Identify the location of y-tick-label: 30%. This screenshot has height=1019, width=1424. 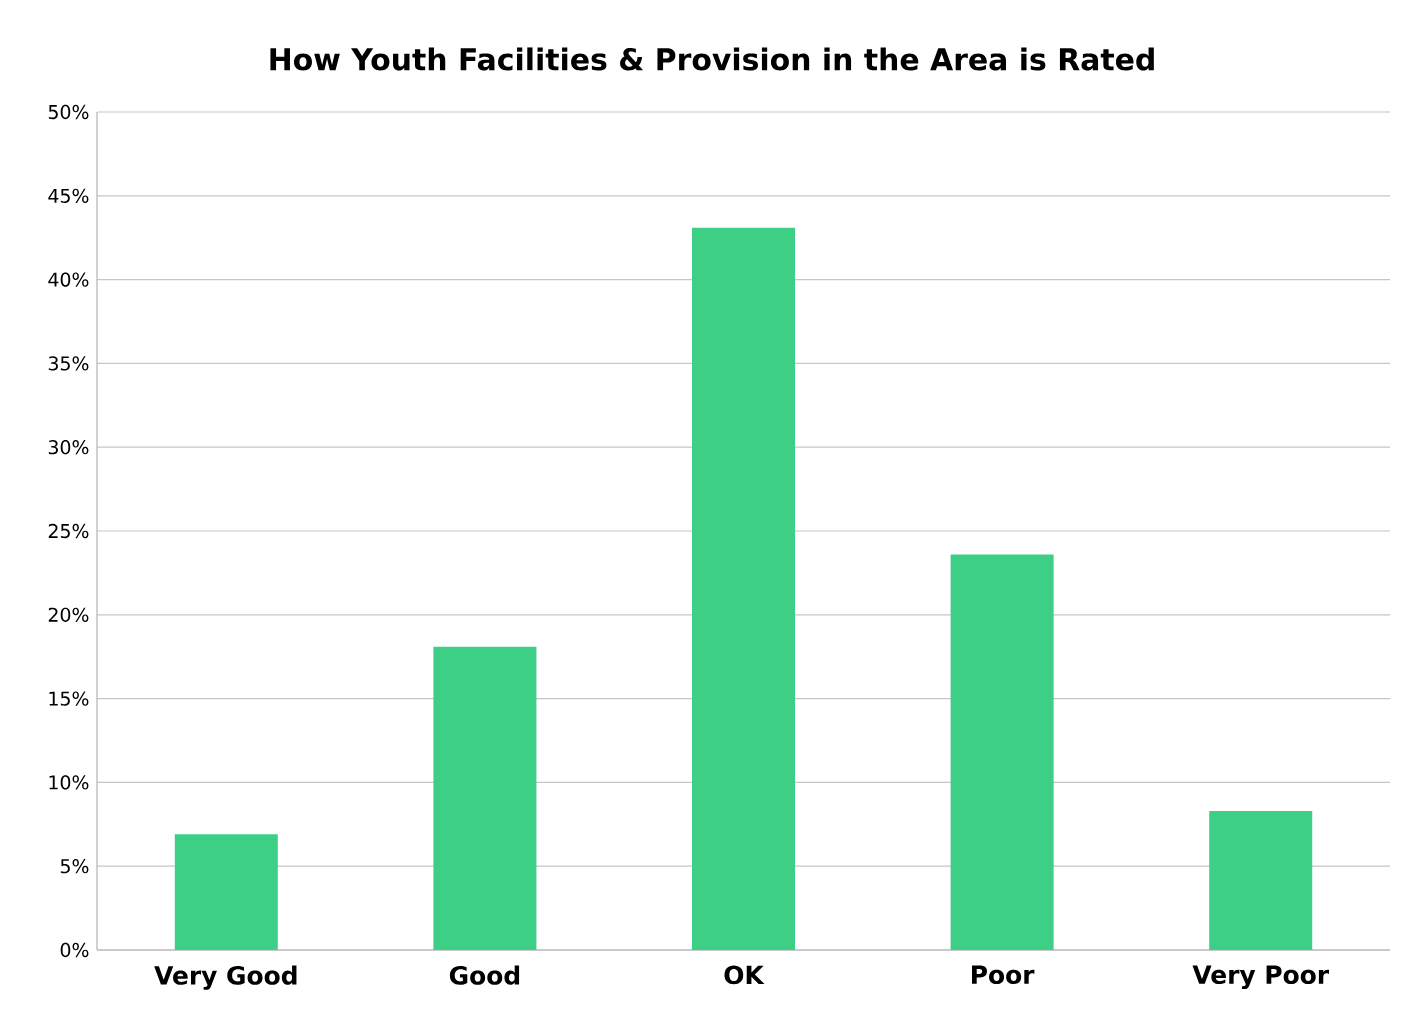
(68, 447).